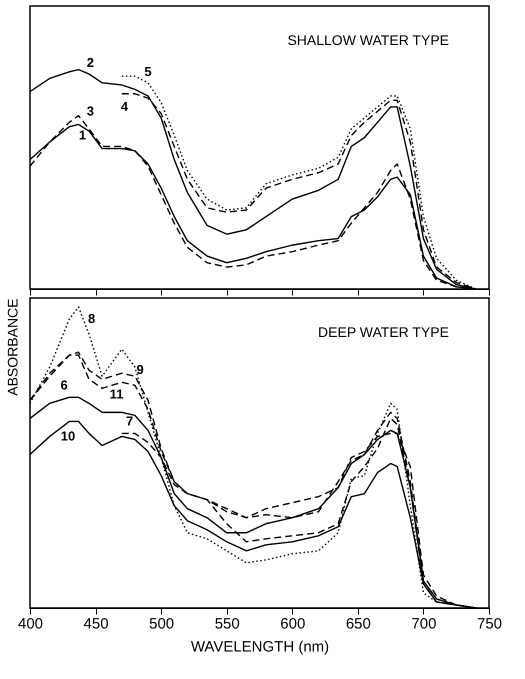  What do you see at coordinates (117, 394) in the screenshot?
I see `series-label: 11` at bounding box center [117, 394].